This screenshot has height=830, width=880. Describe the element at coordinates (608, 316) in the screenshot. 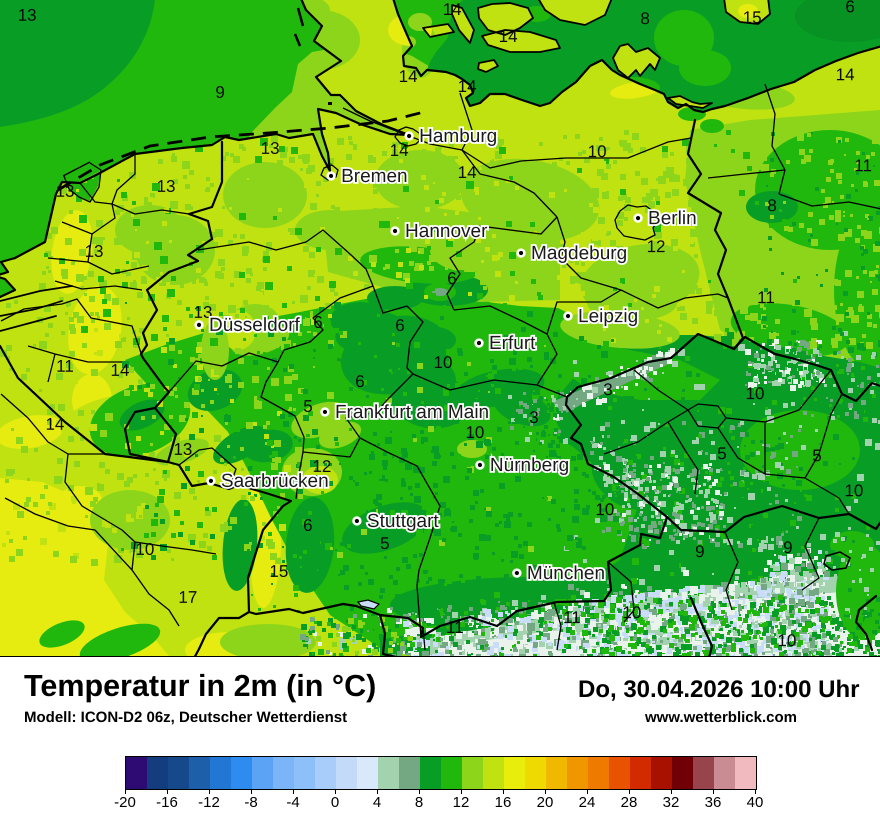

I see `svg-text: Leipzig` at that location.